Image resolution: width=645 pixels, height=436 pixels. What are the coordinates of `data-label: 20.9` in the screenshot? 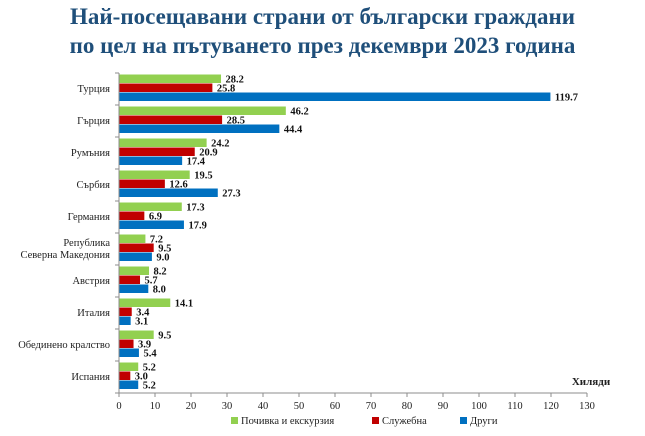 It's located at (208, 153).